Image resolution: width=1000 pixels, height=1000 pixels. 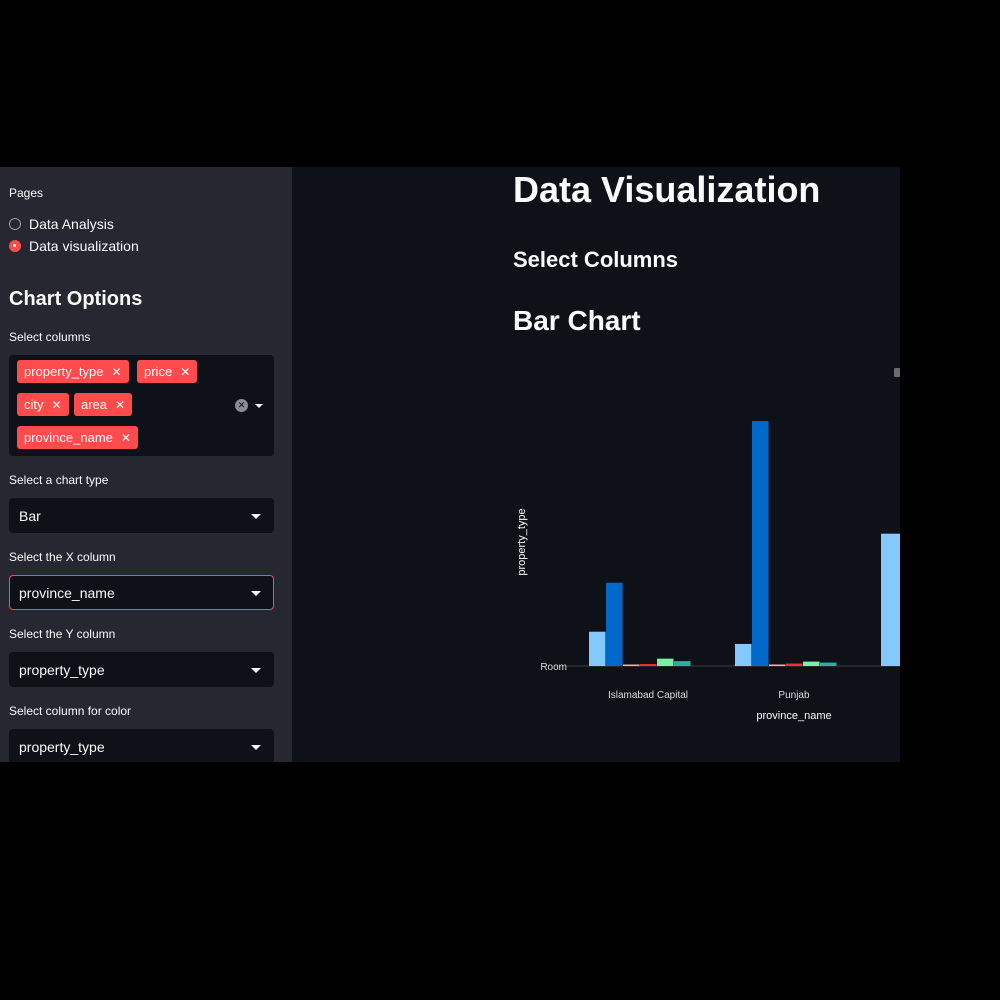 I want to click on y-column-value: property_type, so click(x=62, y=669).